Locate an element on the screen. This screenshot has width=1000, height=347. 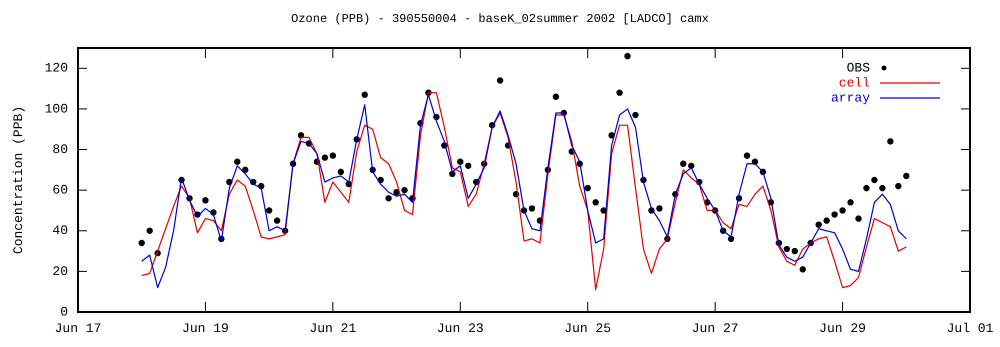
legend-label: cell is located at coordinates (854, 82).